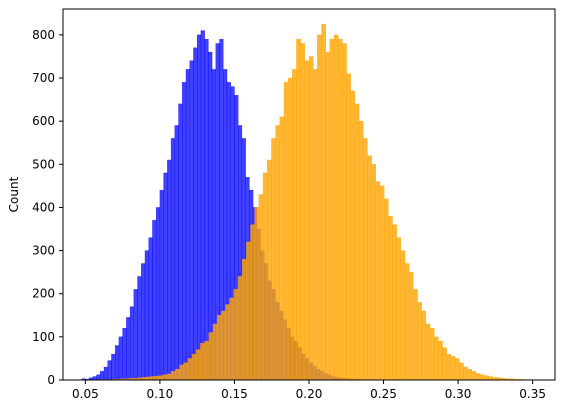 The height and width of the screenshot is (413, 571). What do you see at coordinates (43, 207) in the screenshot?
I see `y-tick-label: 400` at bounding box center [43, 207].